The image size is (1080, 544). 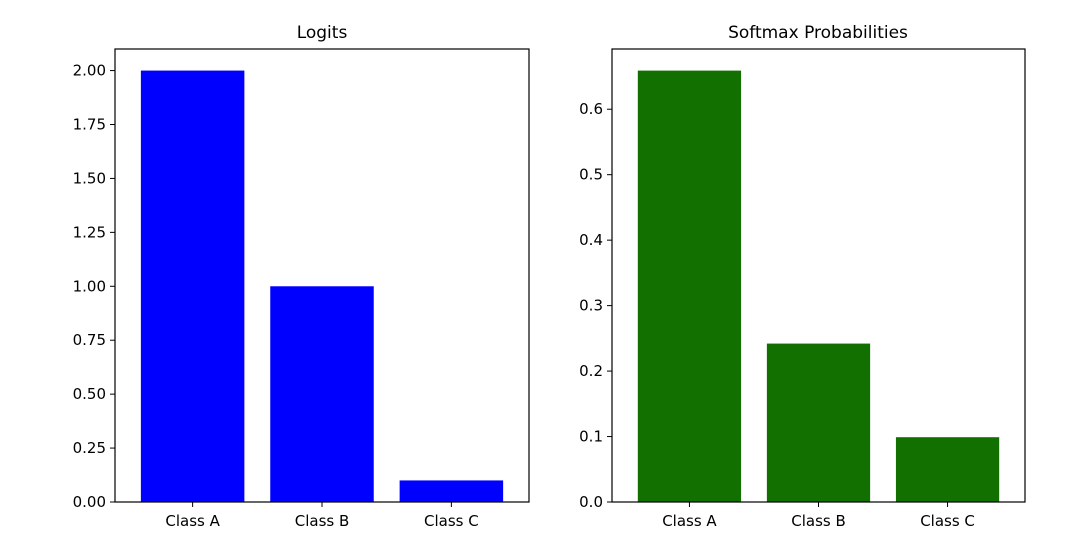 I want to click on logits-x-tick-label: Class B, so click(x=322, y=521).